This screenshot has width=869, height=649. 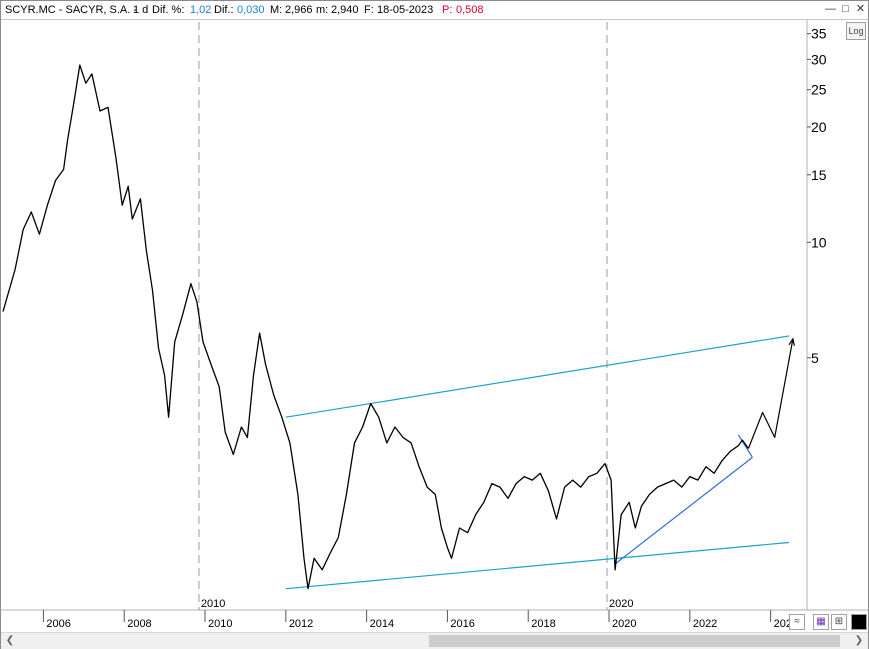 What do you see at coordinates (624, 624) in the screenshot?
I see `x-tick-label: 2020` at bounding box center [624, 624].